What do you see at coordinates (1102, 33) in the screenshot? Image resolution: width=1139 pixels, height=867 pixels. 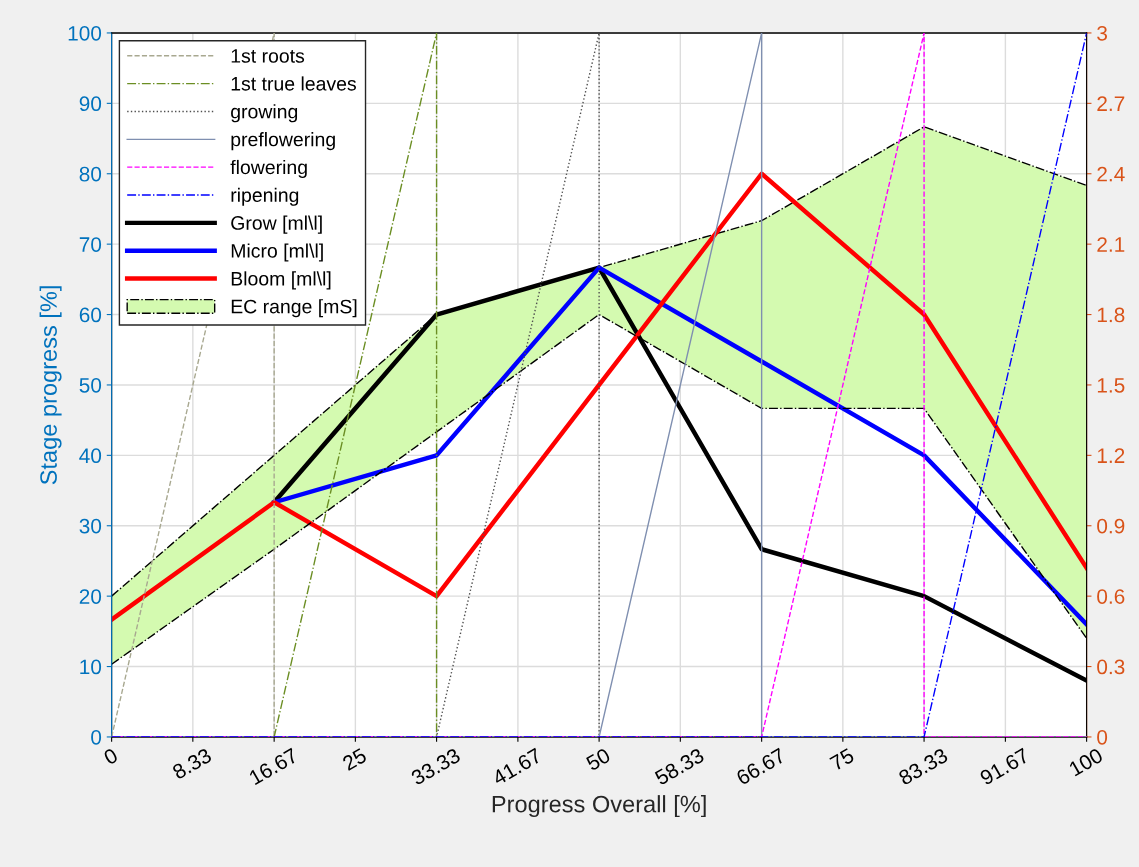 I see `y2-tick-label: 3` at bounding box center [1102, 33].